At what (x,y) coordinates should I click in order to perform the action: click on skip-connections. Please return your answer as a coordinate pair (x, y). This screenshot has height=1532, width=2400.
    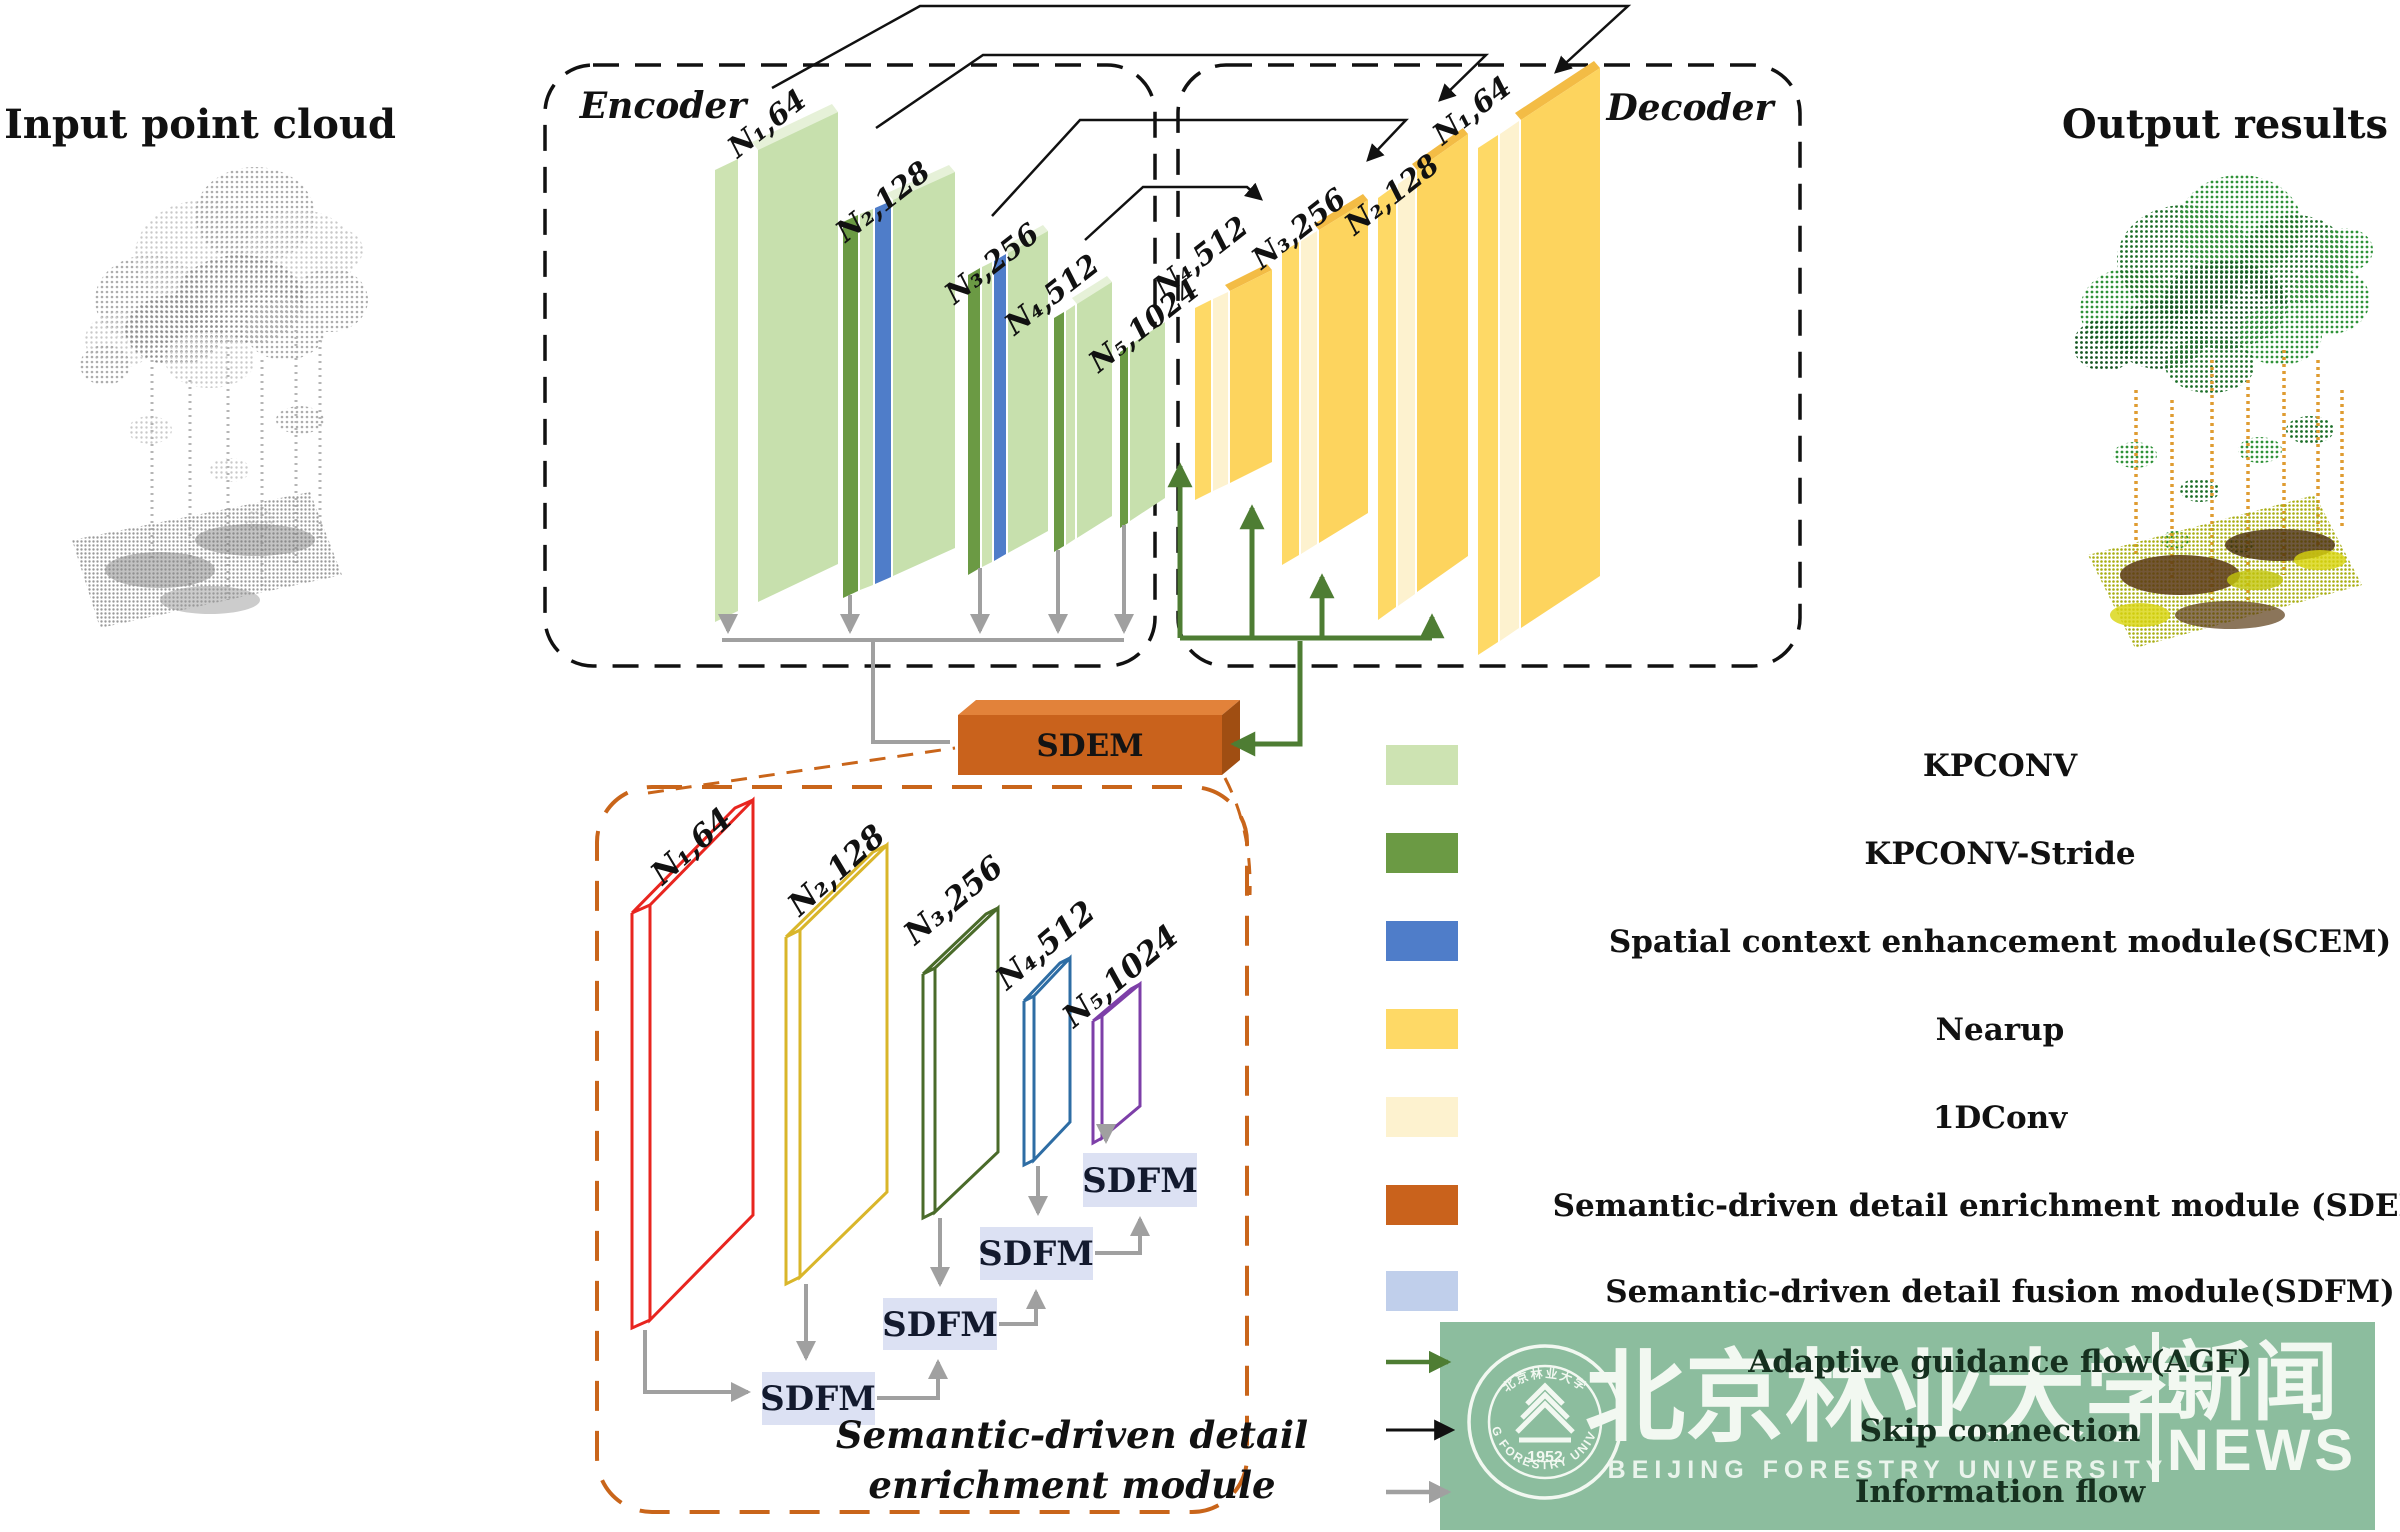
    Looking at the image, I should click on (1201, 122).